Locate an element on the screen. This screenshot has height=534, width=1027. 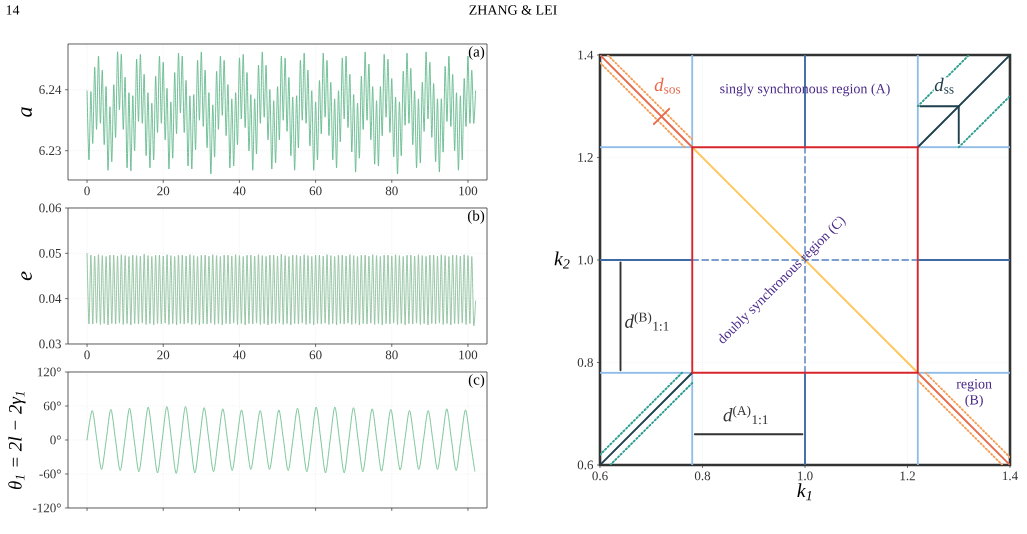
y-tick-label: 120° is located at coordinates (49, 372).